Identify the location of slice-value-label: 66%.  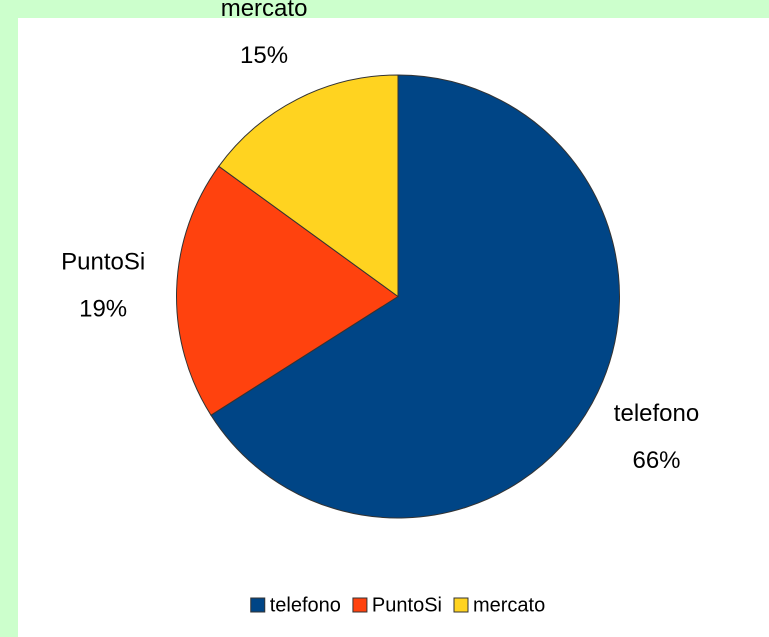
(656, 460).